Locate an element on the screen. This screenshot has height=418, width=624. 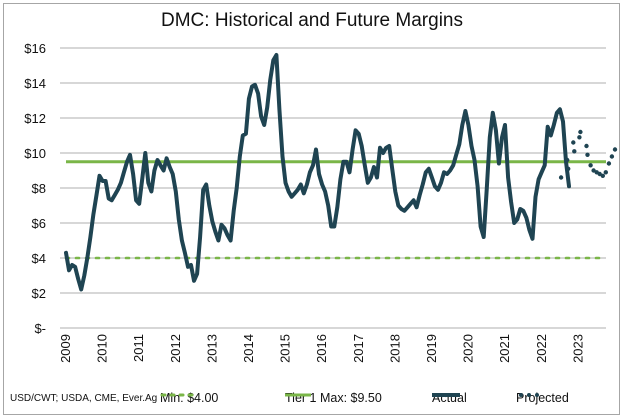
y-tick-label: $4 is located at coordinates (39, 258).